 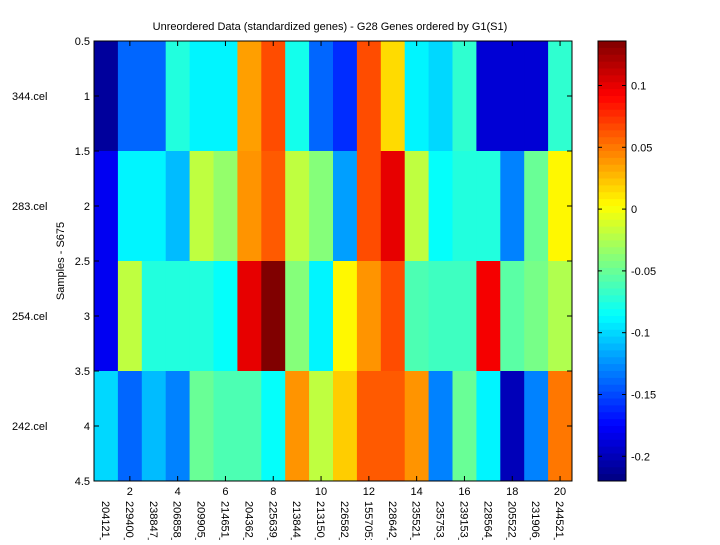 What do you see at coordinates (344, 520) in the screenshot?
I see `column-label: 226582_` at bounding box center [344, 520].